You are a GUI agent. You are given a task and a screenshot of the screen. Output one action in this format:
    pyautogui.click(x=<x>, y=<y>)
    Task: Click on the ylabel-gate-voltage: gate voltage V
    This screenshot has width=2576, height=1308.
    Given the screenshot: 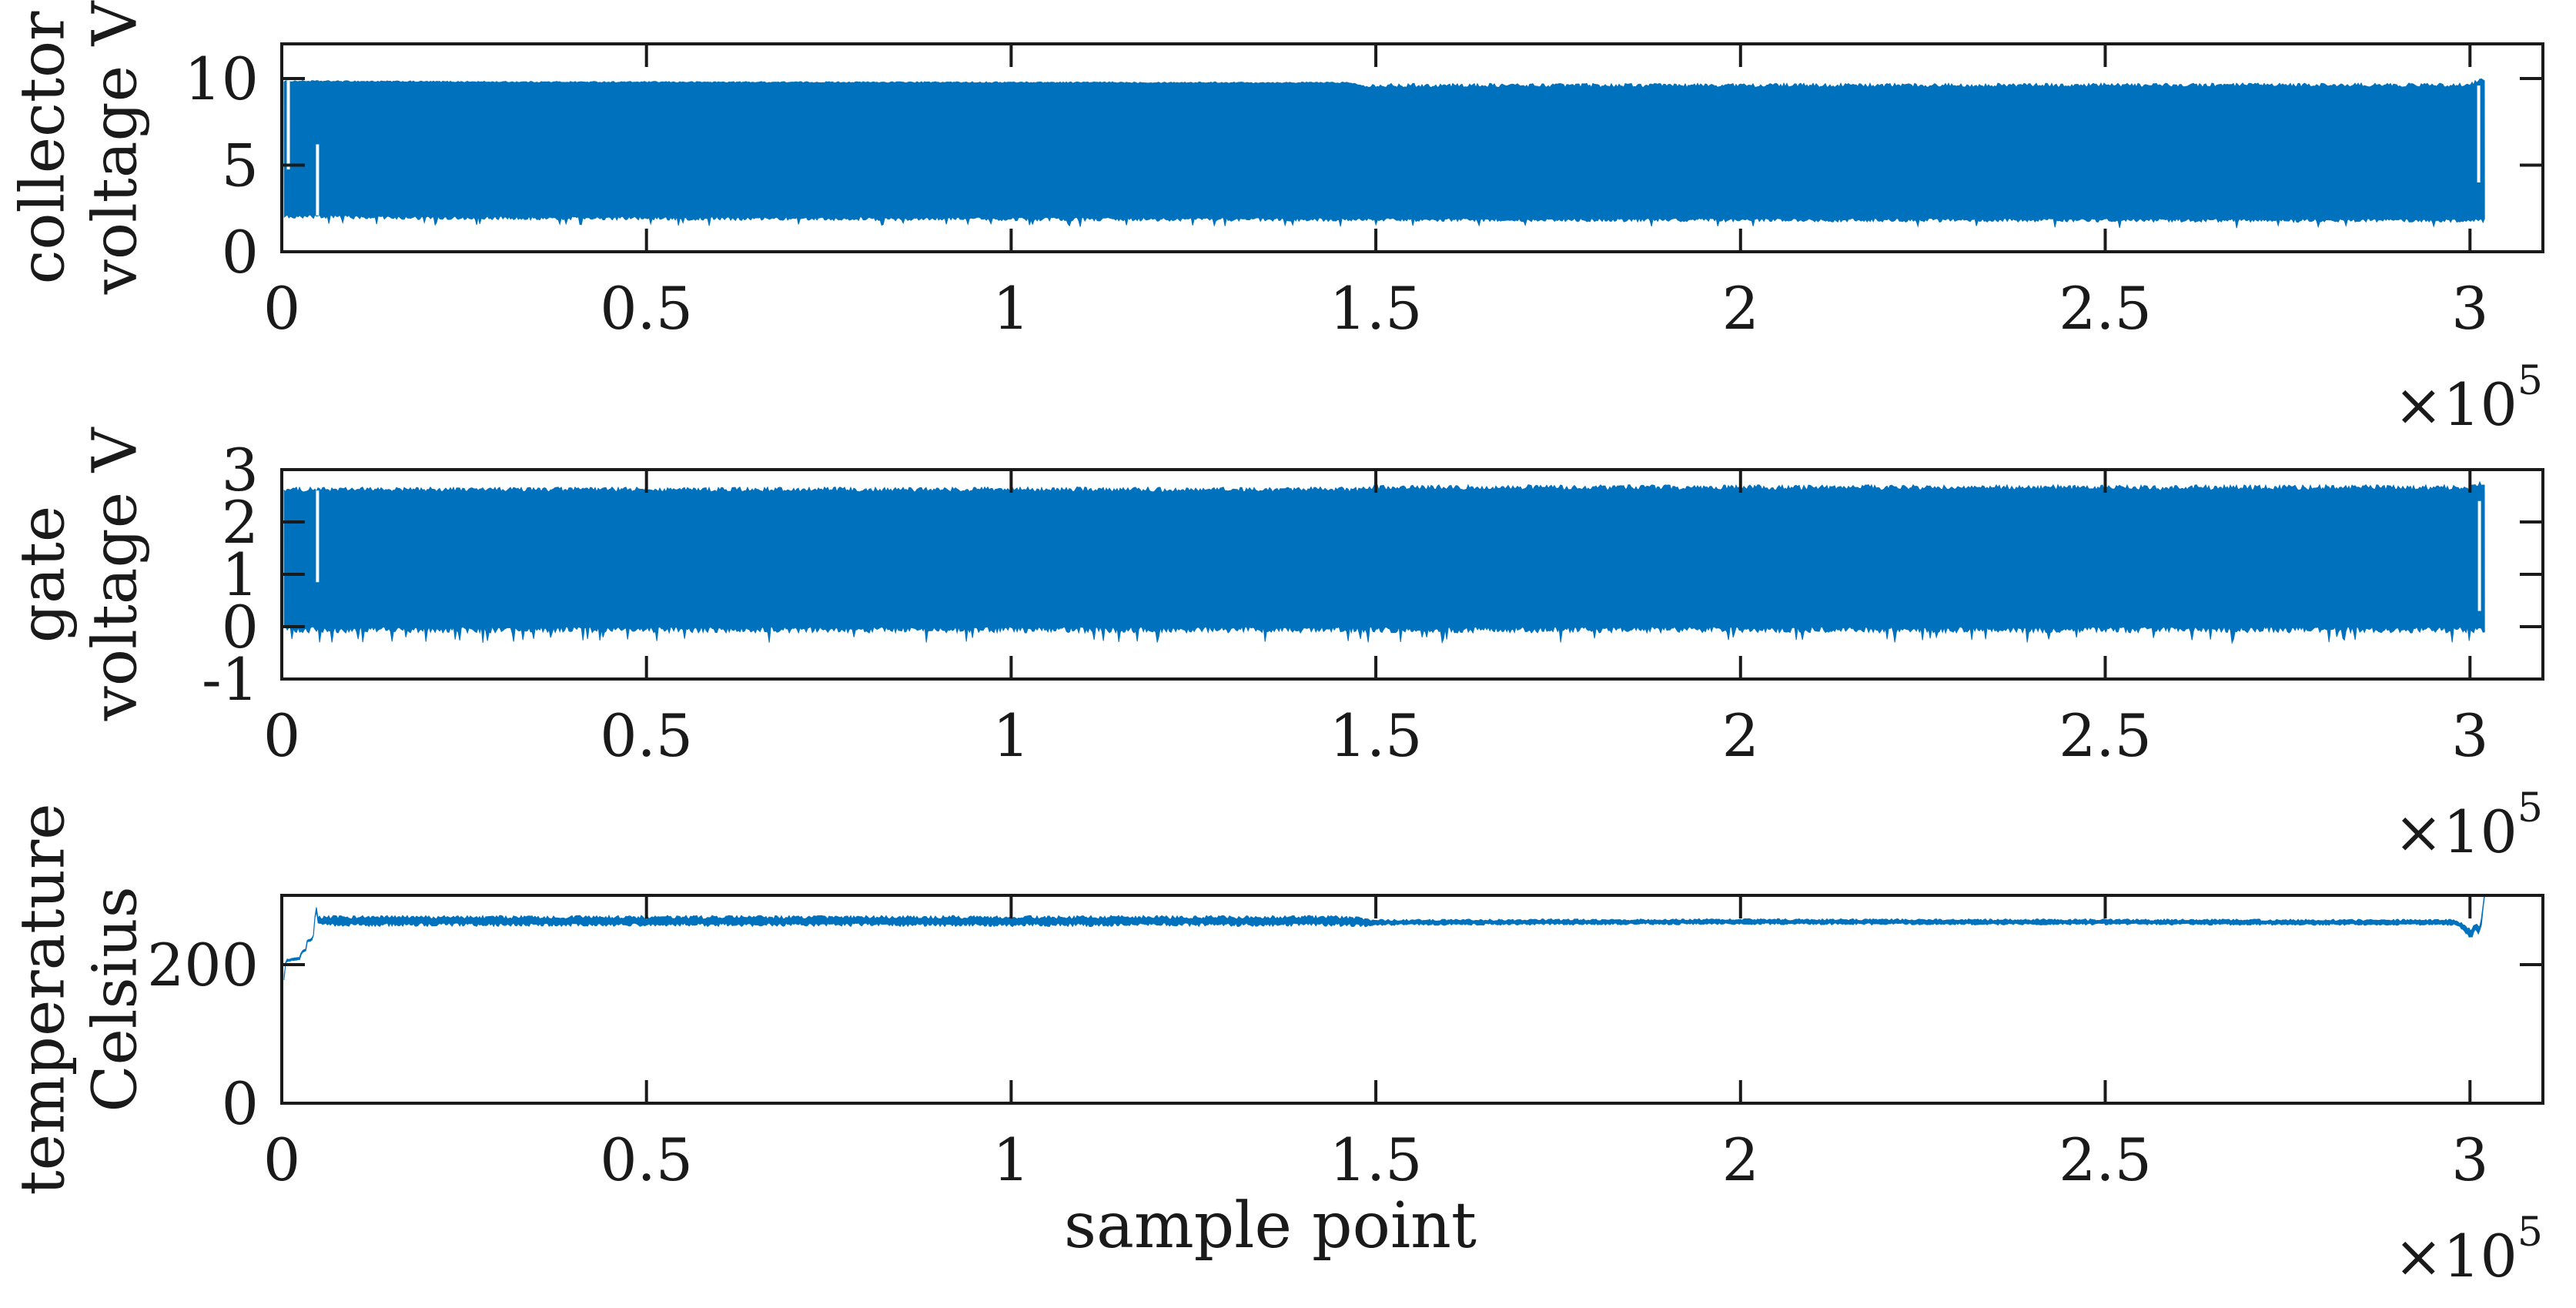 What is the action you would take?
    pyautogui.click(x=80, y=574)
    